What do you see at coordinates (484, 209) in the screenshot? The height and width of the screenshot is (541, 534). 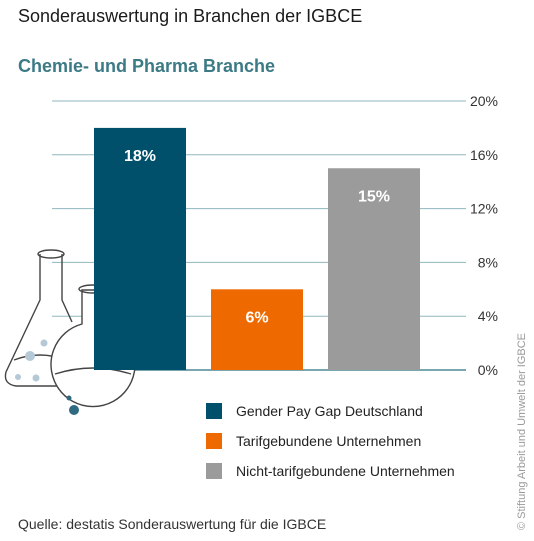 I see `y-tick-label: 12%` at bounding box center [484, 209].